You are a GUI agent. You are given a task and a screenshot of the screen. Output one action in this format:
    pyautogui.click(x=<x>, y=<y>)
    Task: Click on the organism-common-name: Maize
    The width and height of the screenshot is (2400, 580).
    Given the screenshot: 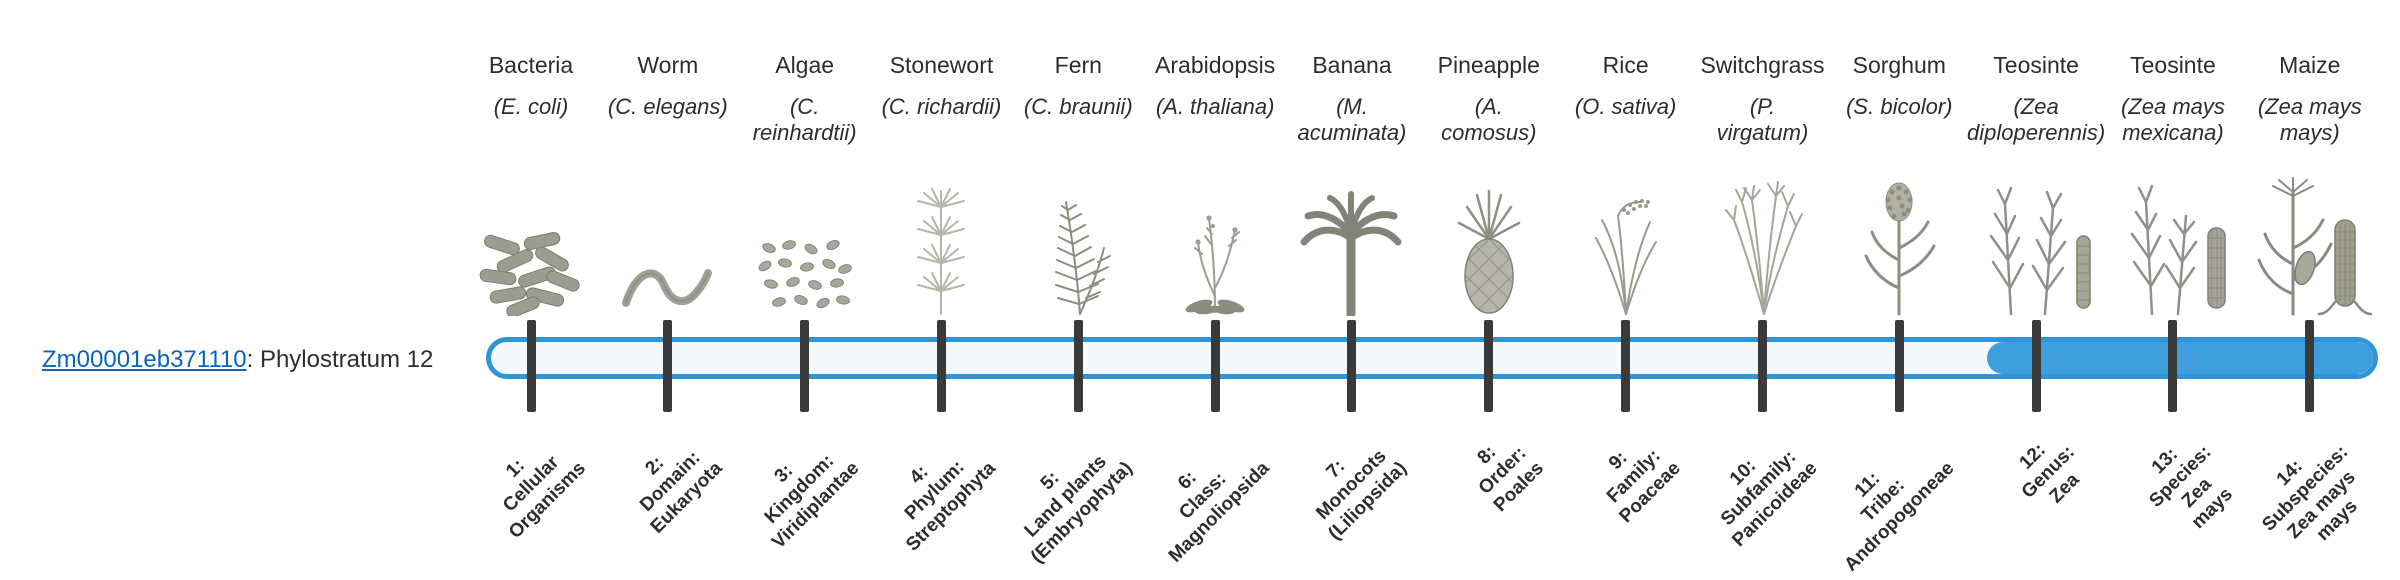 What is the action you would take?
    pyautogui.click(x=2310, y=65)
    